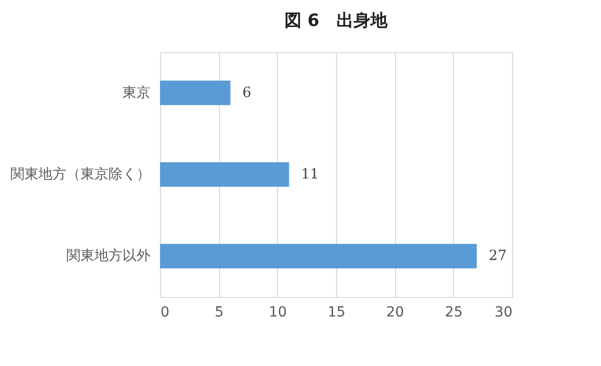  Describe the element at coordinates (80, 174) in the screenshot. I see `y-tick-label: 関東地方（東京除く）` at that location.